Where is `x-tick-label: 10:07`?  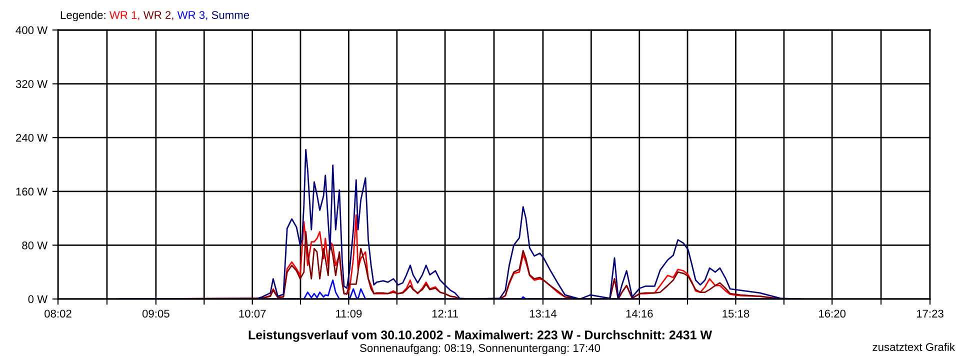
x-tick-label: 10:07 is located at coordinates (252, 314).